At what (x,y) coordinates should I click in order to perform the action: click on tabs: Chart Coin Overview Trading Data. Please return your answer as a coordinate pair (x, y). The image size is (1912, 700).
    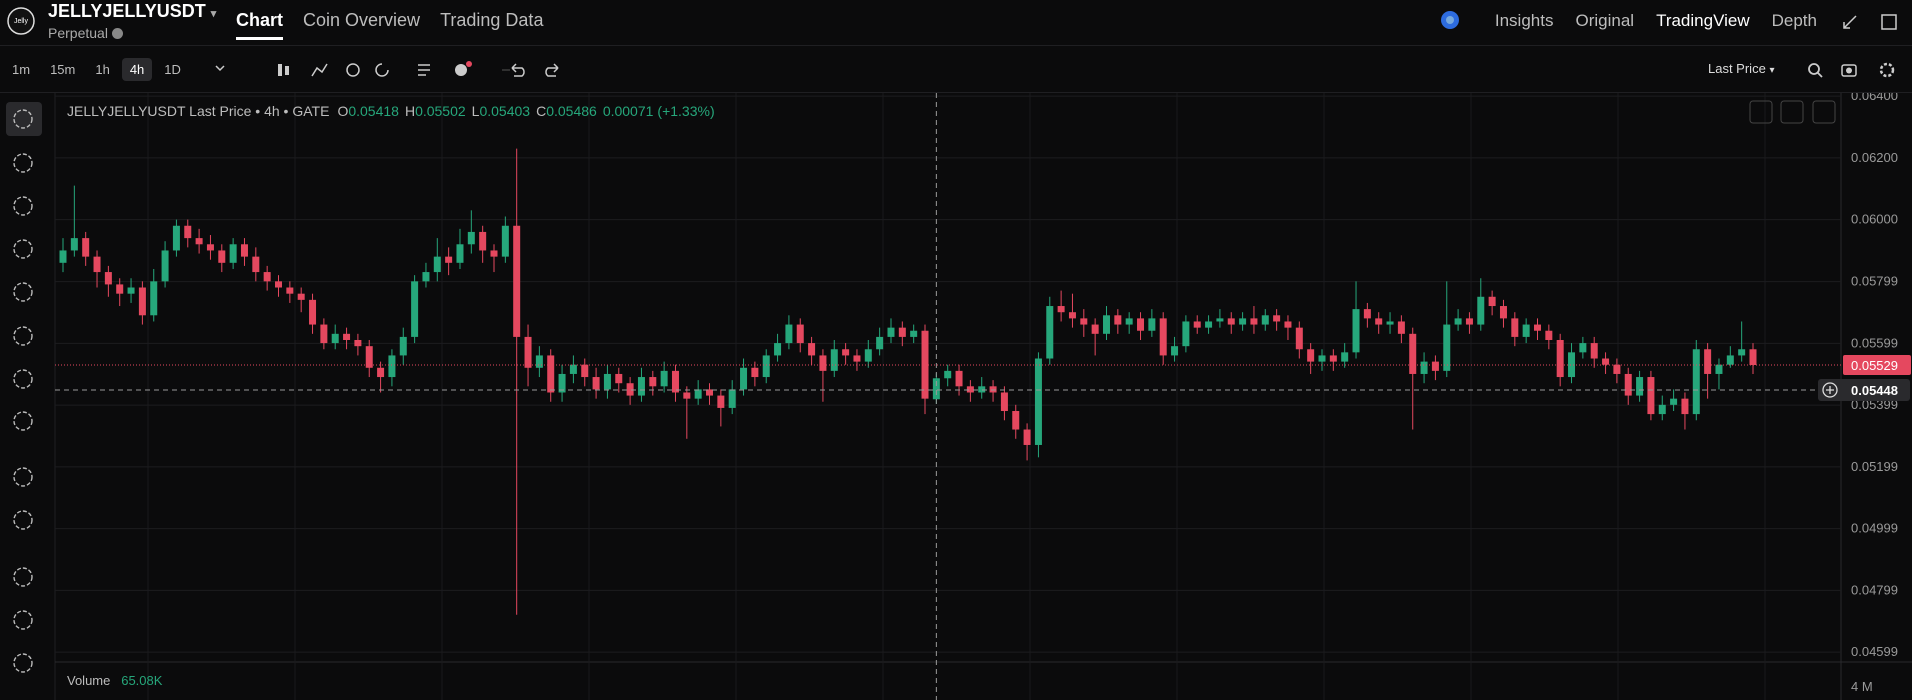
    Looking at the image, I should click on (389, 25).